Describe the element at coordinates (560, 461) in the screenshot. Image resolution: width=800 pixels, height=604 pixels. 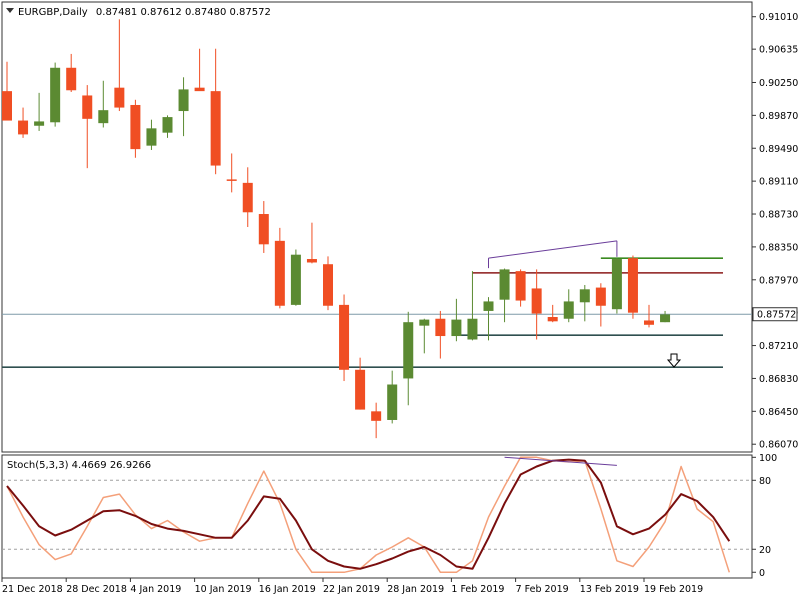
I see `stoch-divergence-line` at that location.